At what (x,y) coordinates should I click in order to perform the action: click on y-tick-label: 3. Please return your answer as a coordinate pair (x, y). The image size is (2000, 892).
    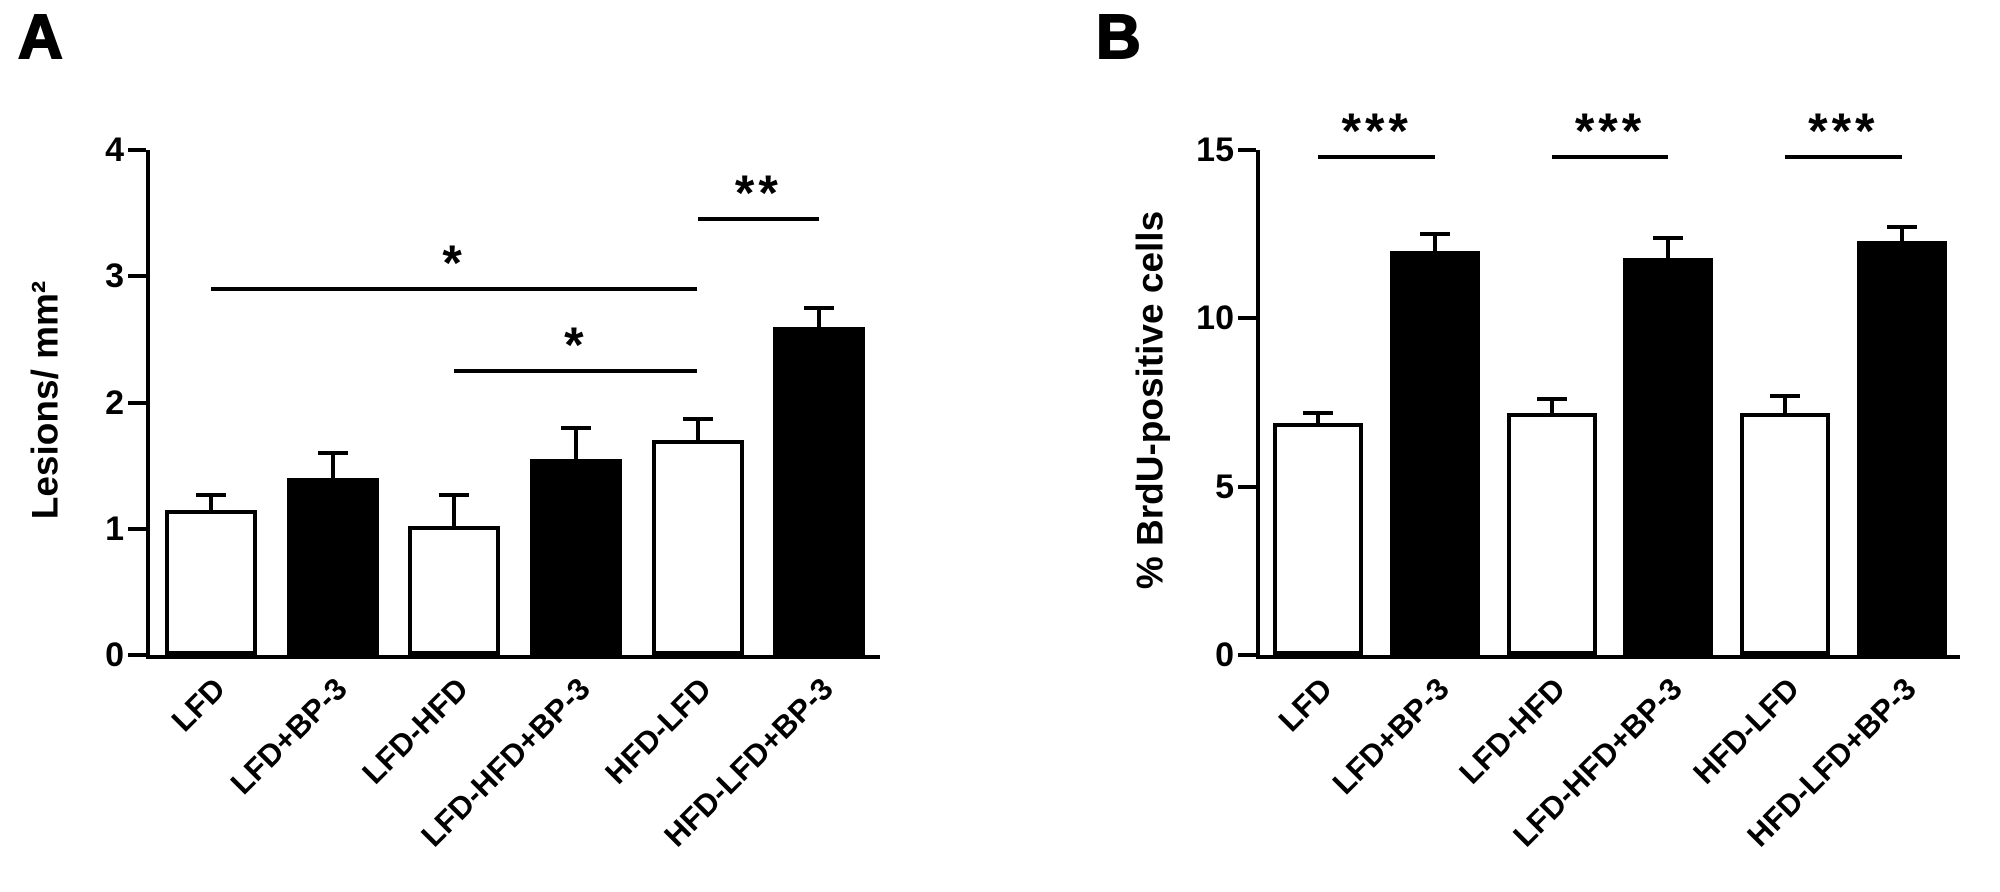
    Looking at the image, I should click on (114, 276).